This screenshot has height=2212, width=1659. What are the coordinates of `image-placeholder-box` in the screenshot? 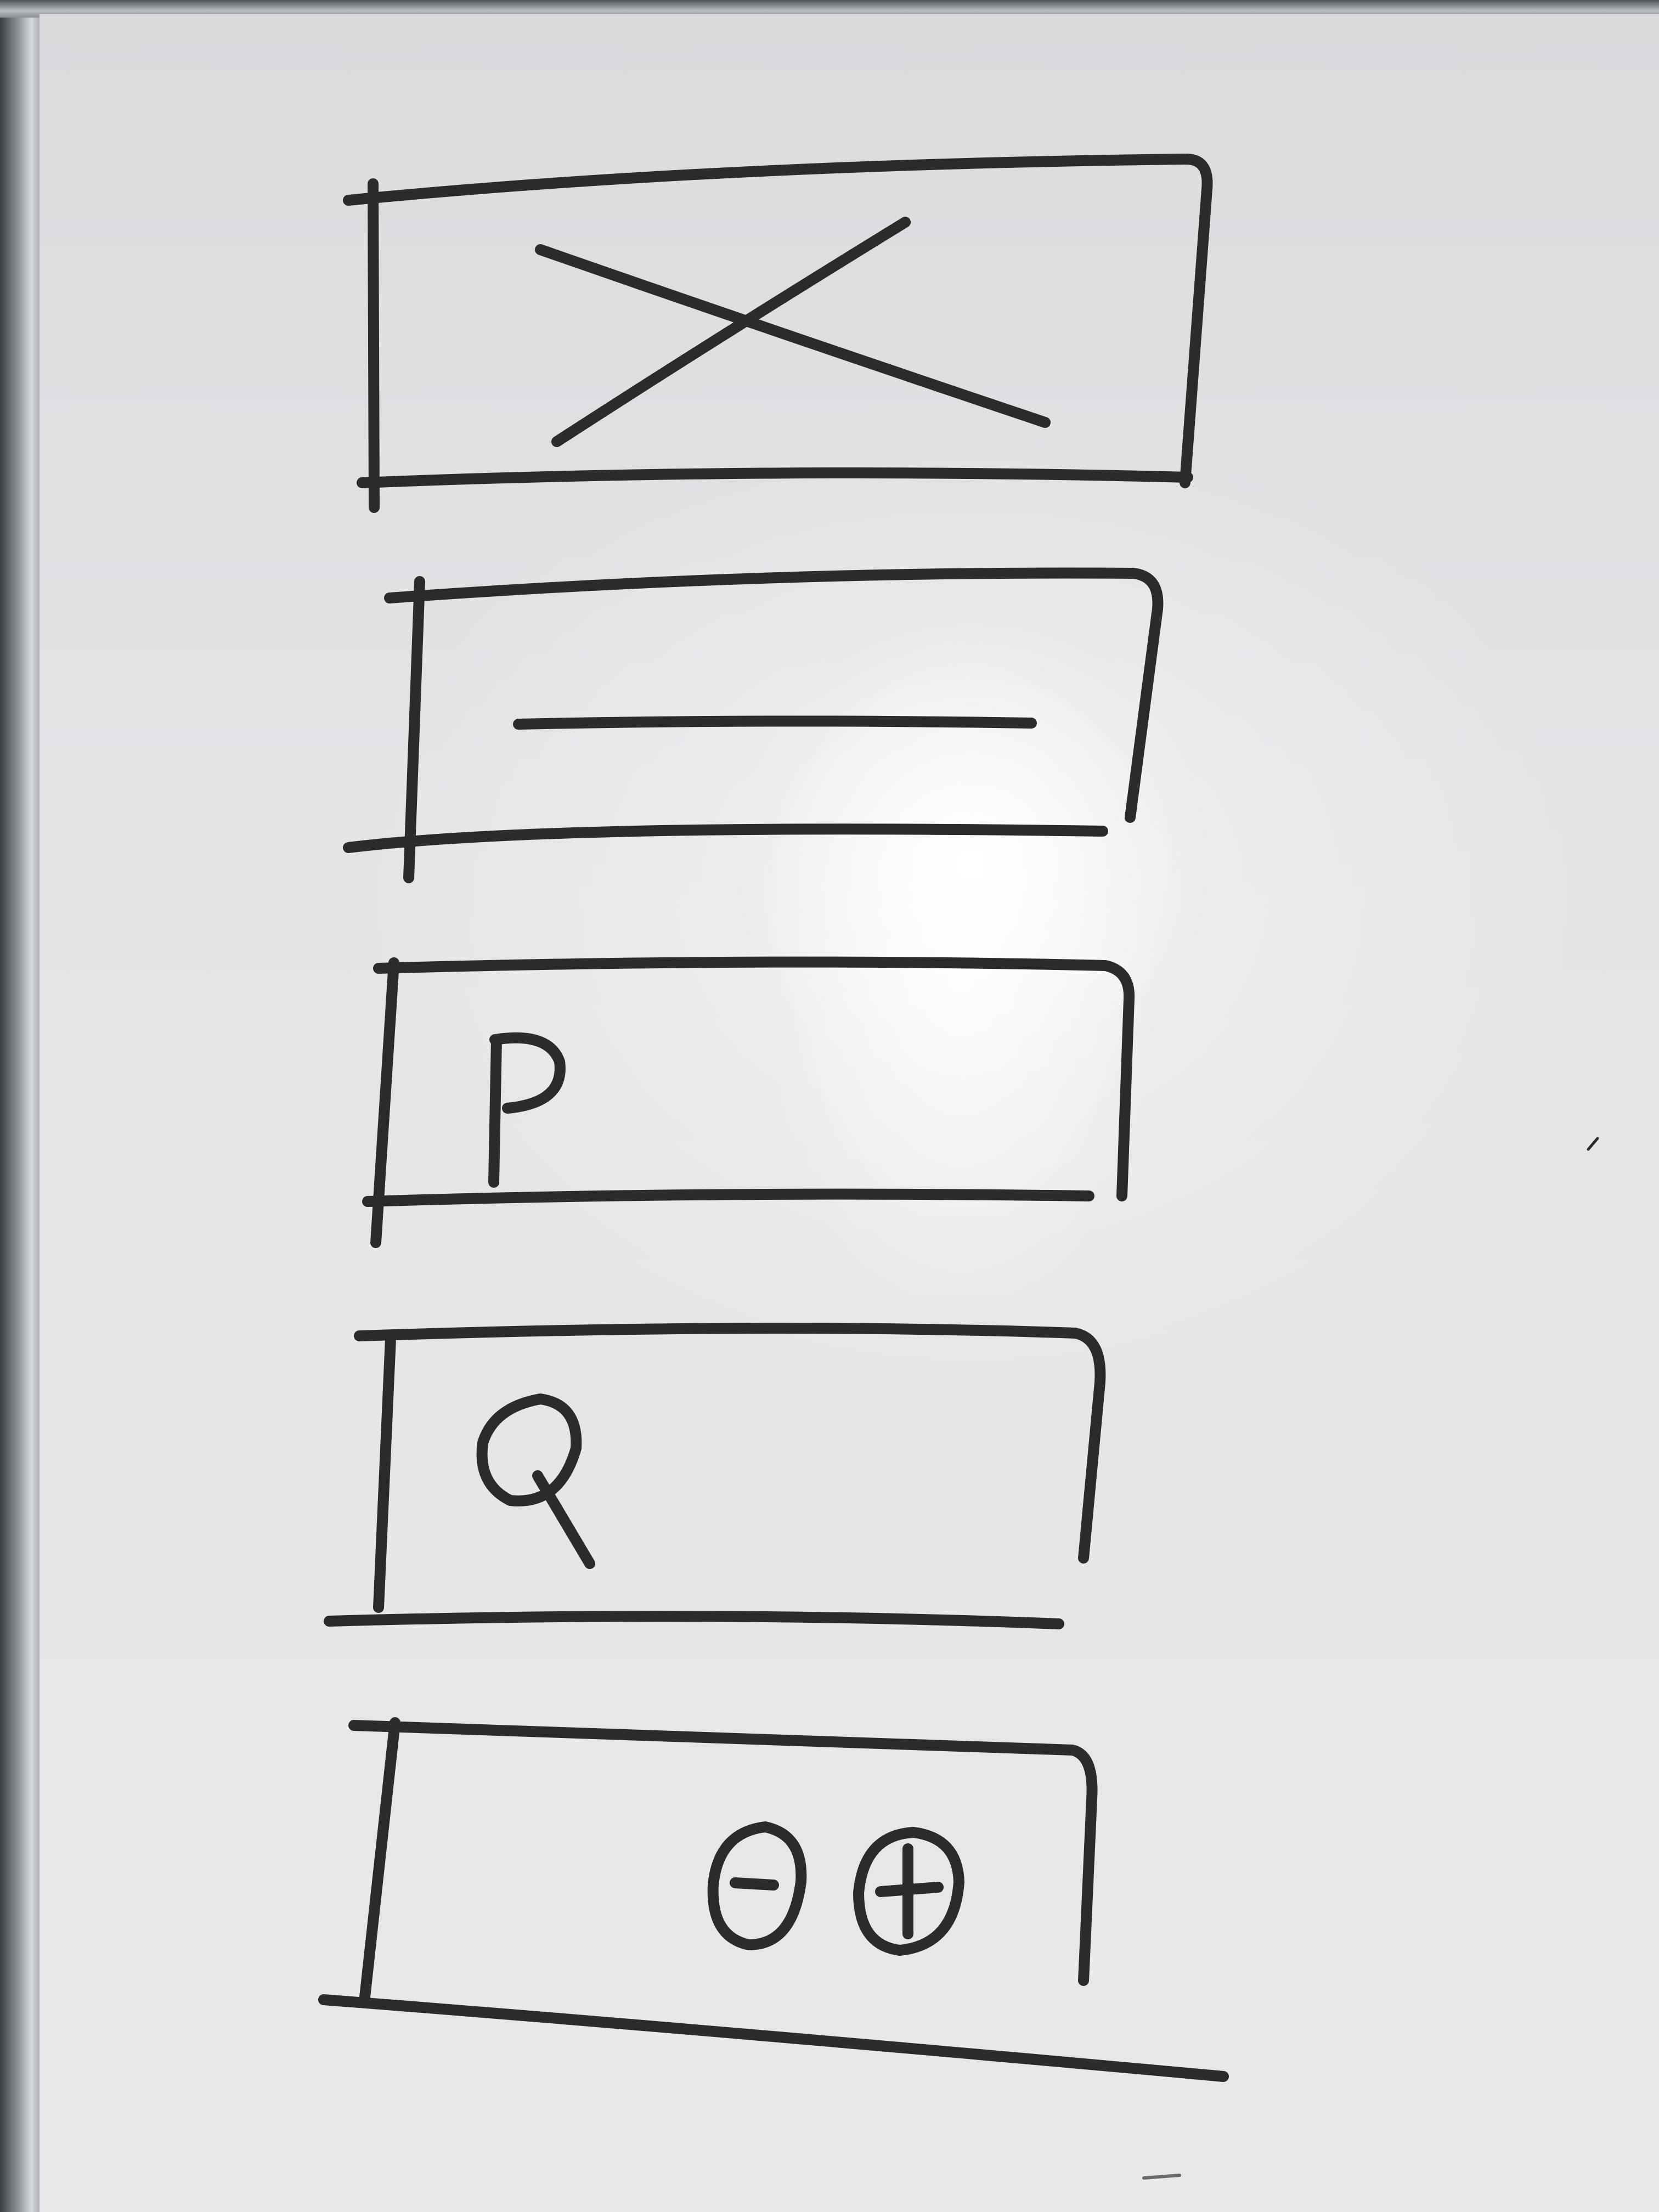 It's located at (778, 333).